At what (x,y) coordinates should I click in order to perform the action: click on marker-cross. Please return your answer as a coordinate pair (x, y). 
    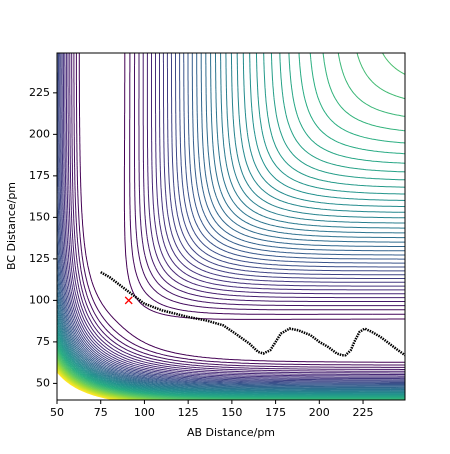
    Looking at the image, I should click on (128, 300).